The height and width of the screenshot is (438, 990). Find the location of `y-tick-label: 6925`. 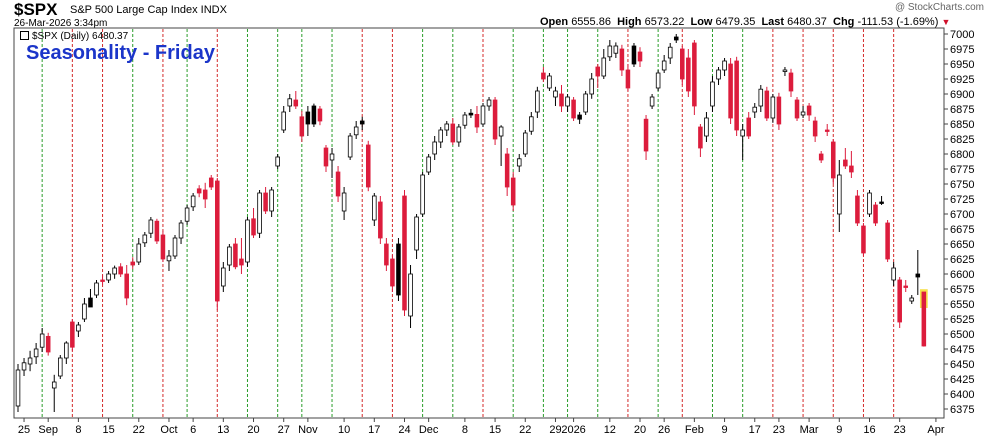

y-tick-label: 6925 is located at coordinates (962, 80).